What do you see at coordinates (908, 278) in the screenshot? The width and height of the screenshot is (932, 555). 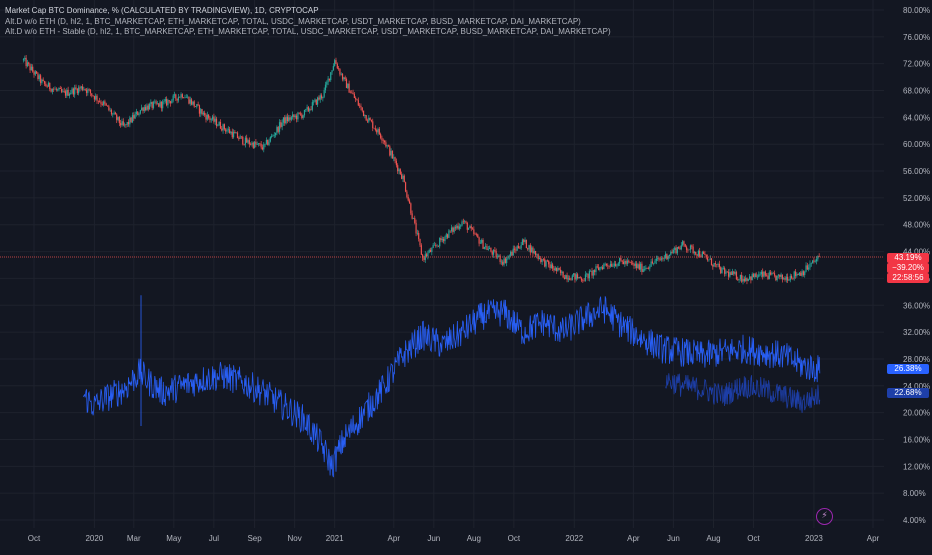 I see `btc-countdown-badge: 22:58:56` at bounding box center [908, 278].